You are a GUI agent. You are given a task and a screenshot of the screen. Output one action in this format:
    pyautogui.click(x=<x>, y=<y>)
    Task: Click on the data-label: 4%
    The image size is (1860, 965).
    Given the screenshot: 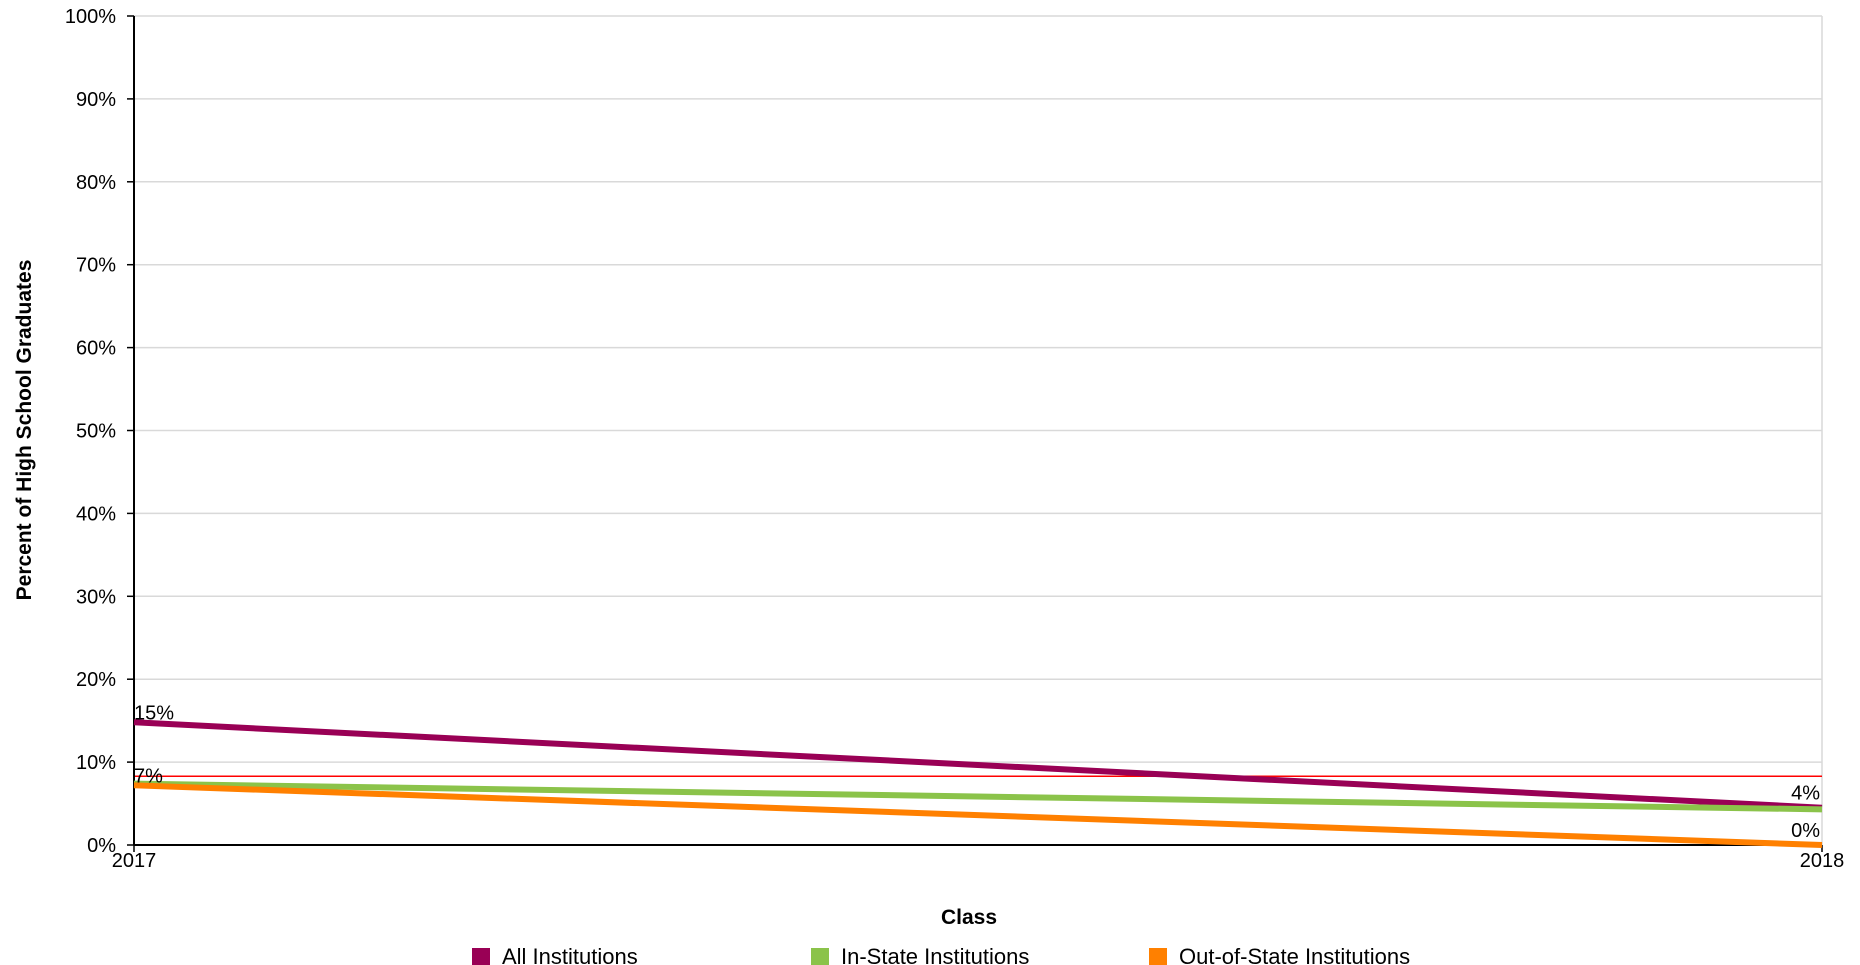 What is the action you would take?
    pyautogui.click(x=1805, y=794)
    